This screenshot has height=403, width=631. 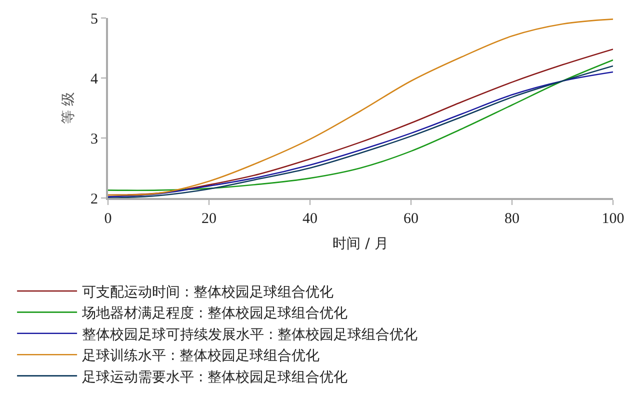 I want to click on legend-label: 可支配运动时间 : 整体校园足球组合优化, so click(x=208, y=292).